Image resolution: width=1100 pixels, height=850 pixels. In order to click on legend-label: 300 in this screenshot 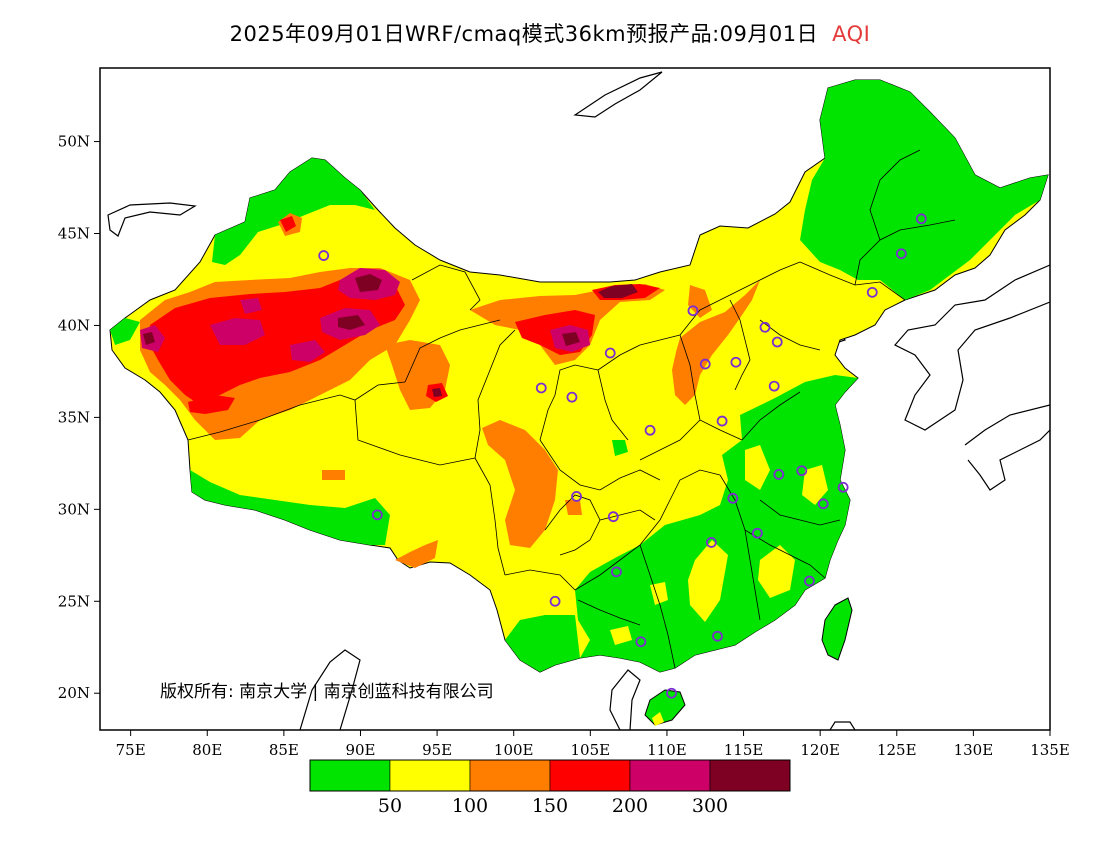, I will do `click(710, 806)`.